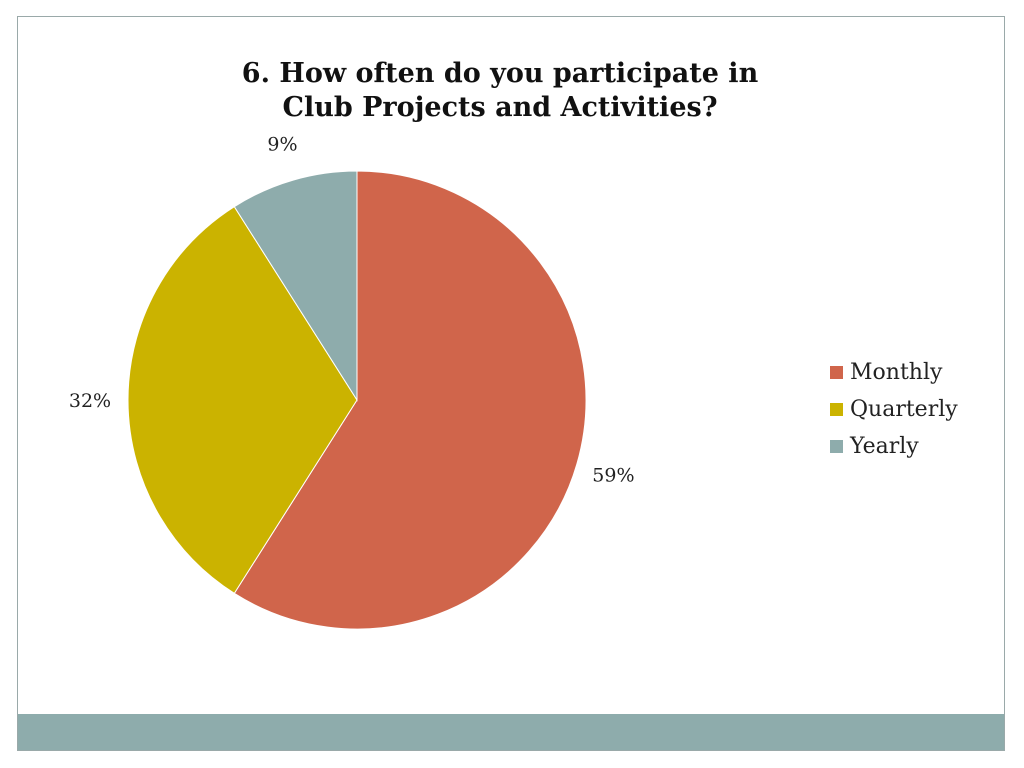  I want to click on pie-slice-yearly, so click(295, 286).